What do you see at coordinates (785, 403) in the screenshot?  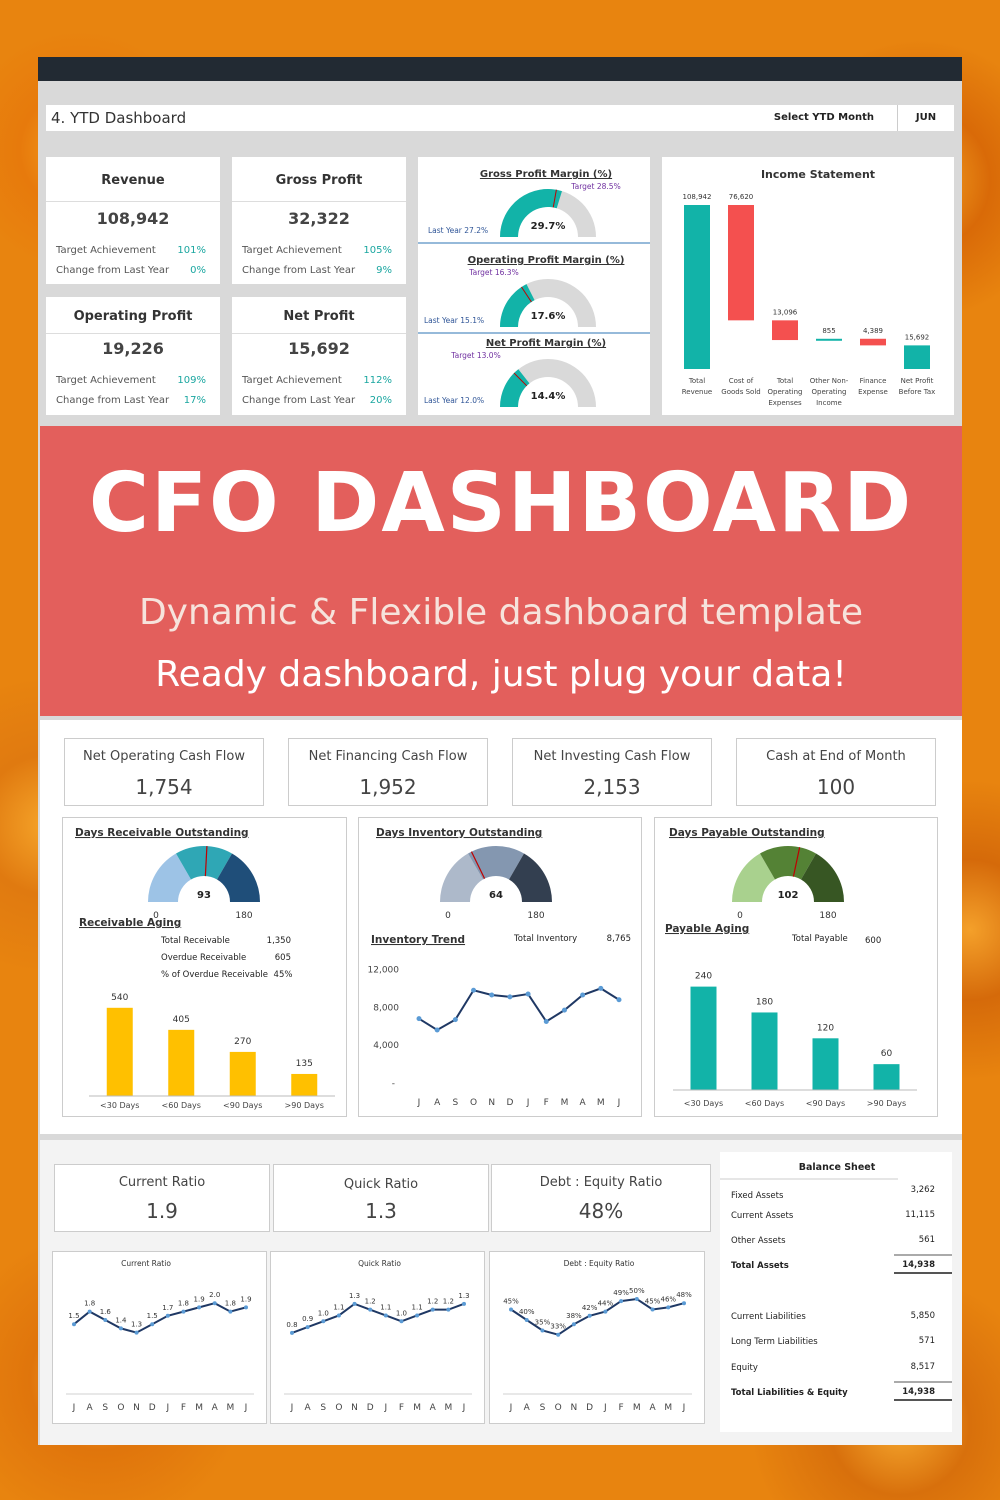 I see `waterfall-category: Expenses` at bounding box center [785, 403].